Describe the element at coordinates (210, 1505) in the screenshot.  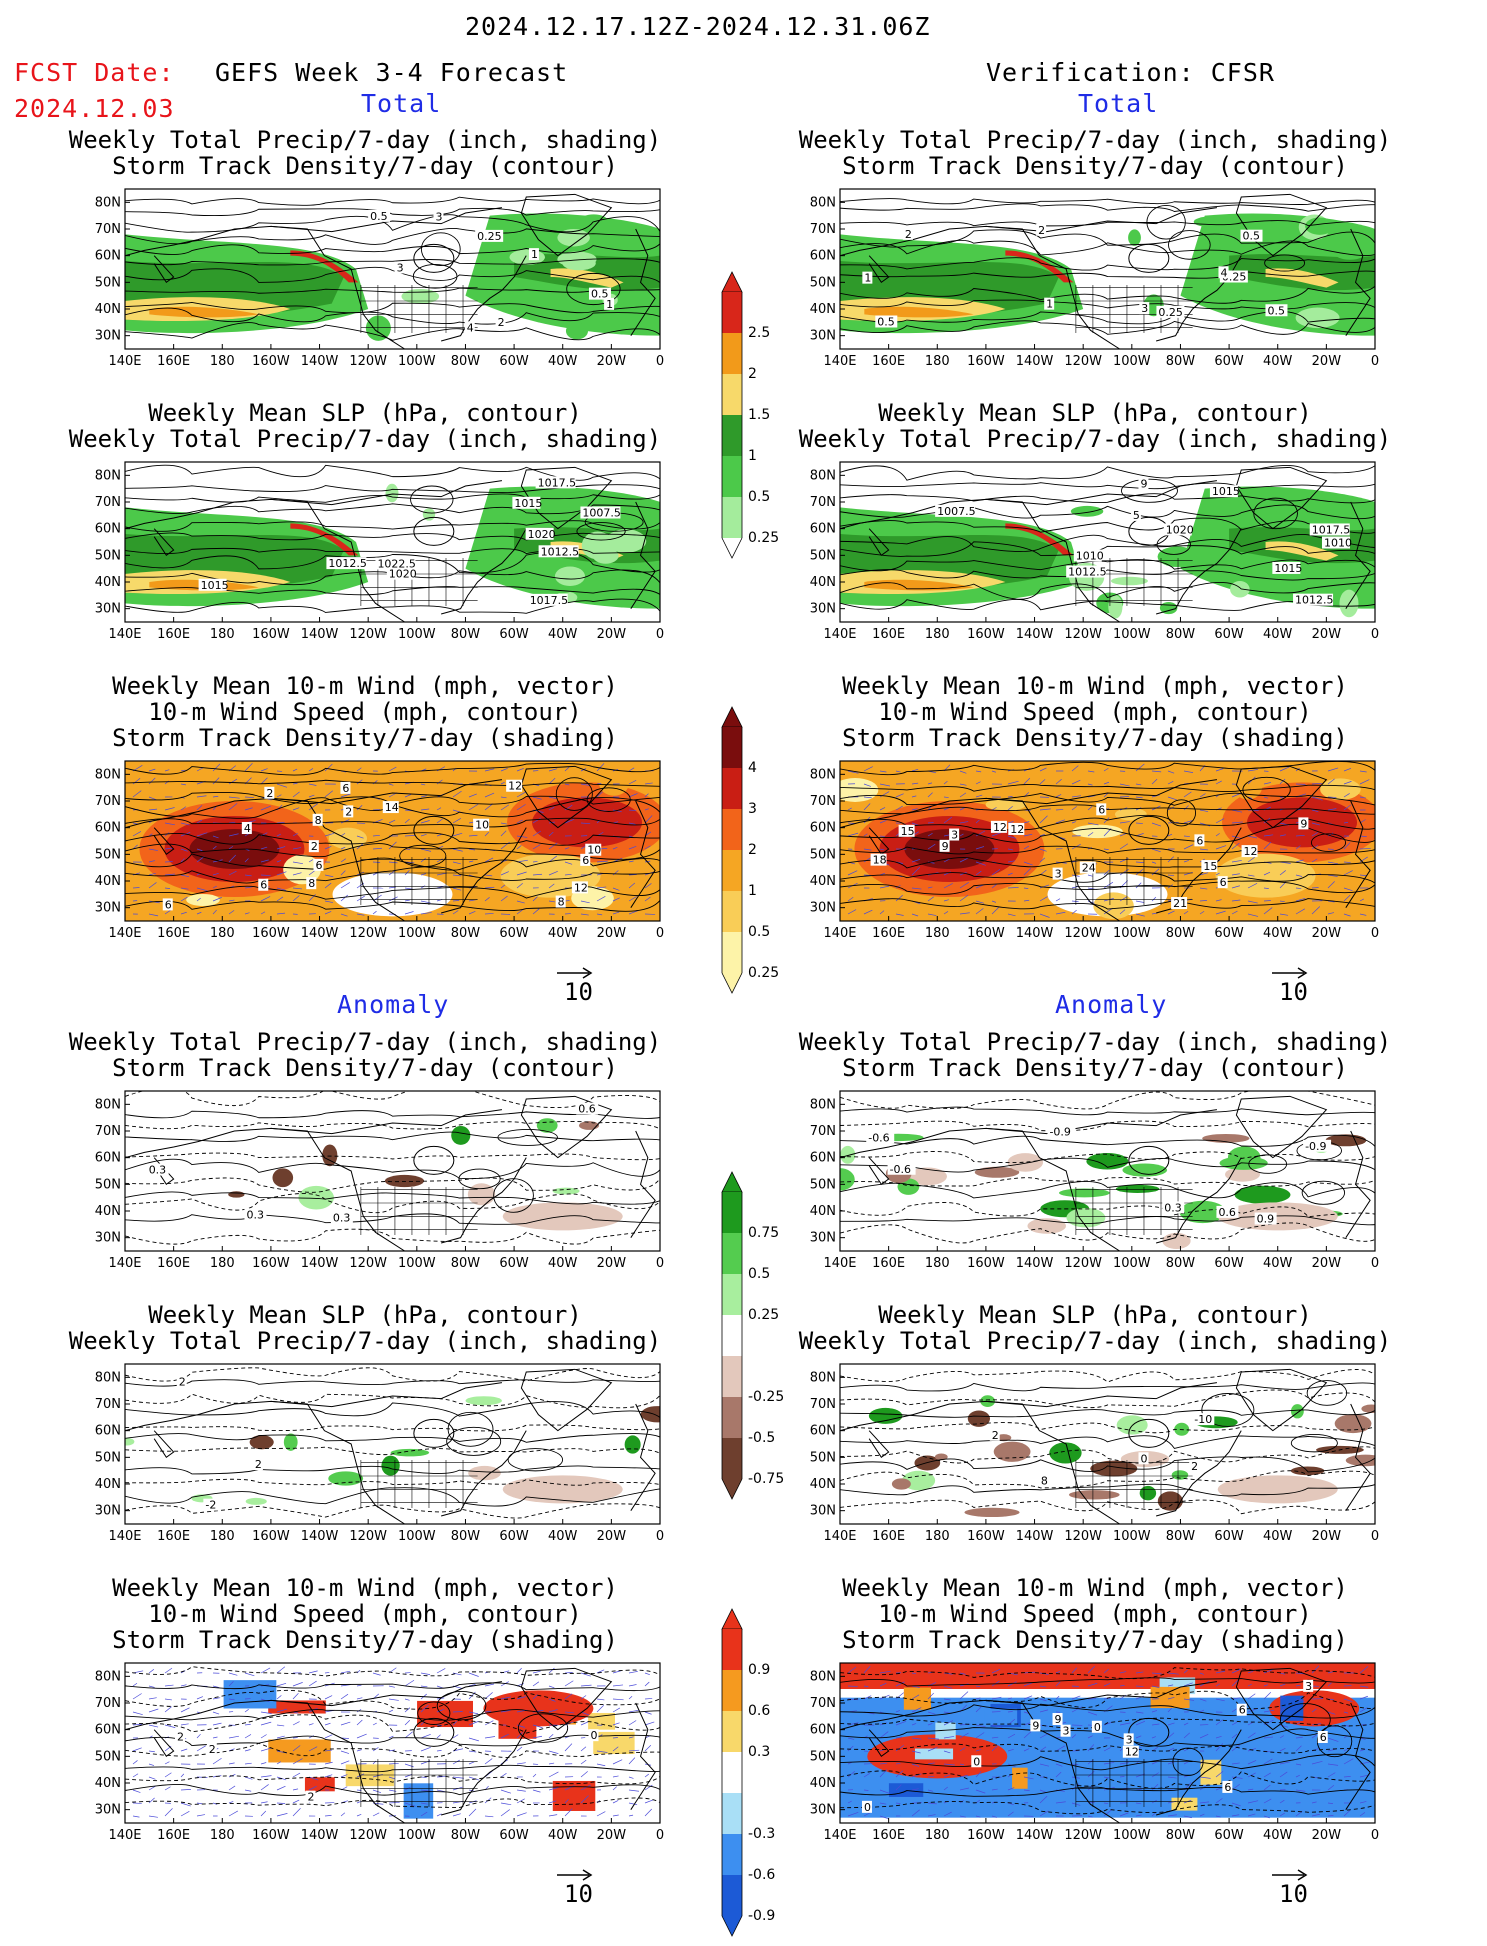
I see `contour-label: -2` at that location.